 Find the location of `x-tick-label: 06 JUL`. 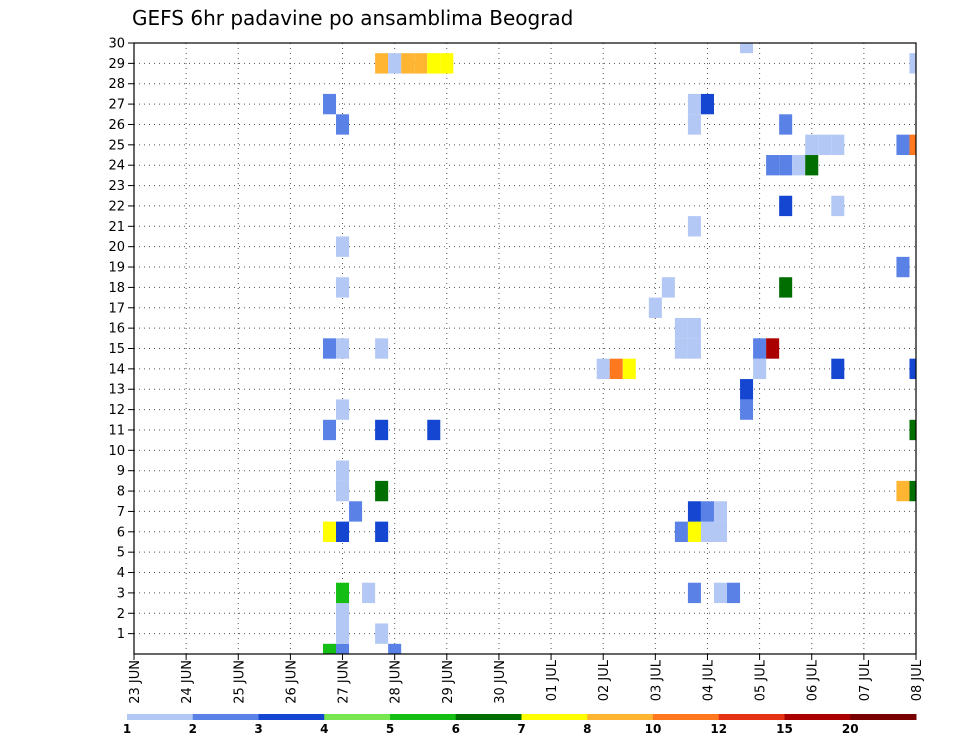

x-tick-label: 06 JUL is located at coordinates (813, 680).